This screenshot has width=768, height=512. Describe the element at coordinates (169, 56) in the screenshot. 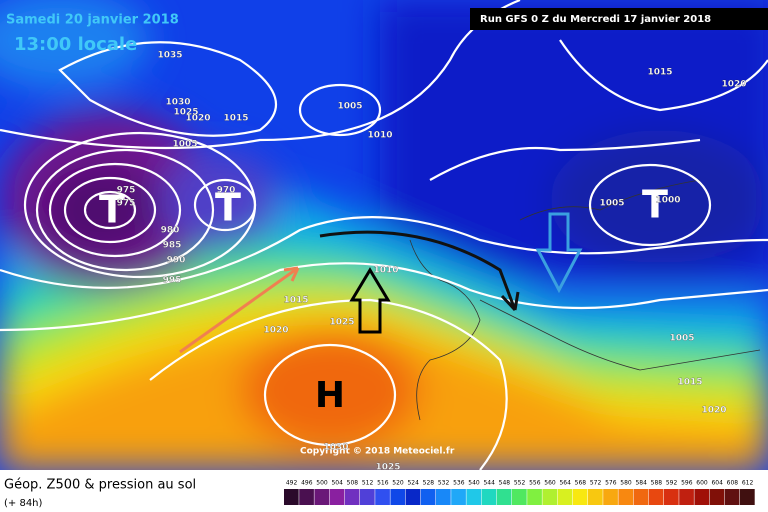

I see `isobar-label: 1035` at that location.